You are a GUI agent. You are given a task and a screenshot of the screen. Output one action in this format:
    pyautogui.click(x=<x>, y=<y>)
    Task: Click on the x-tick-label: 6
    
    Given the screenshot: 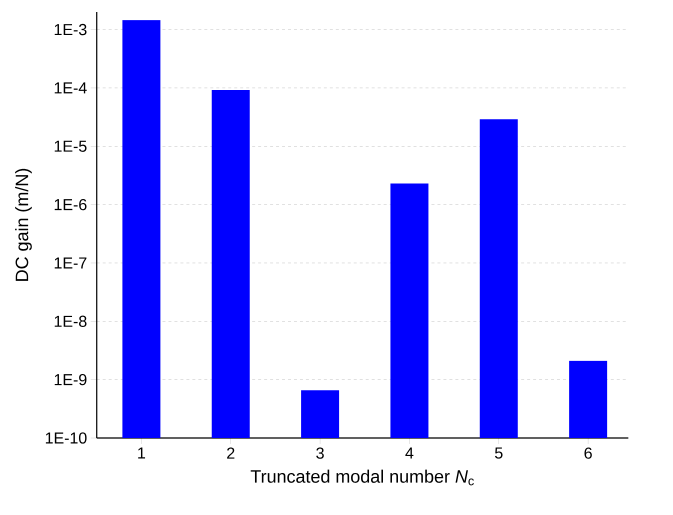 What is the action you would take?
    pyautogui.click(x=588, y=453)
    